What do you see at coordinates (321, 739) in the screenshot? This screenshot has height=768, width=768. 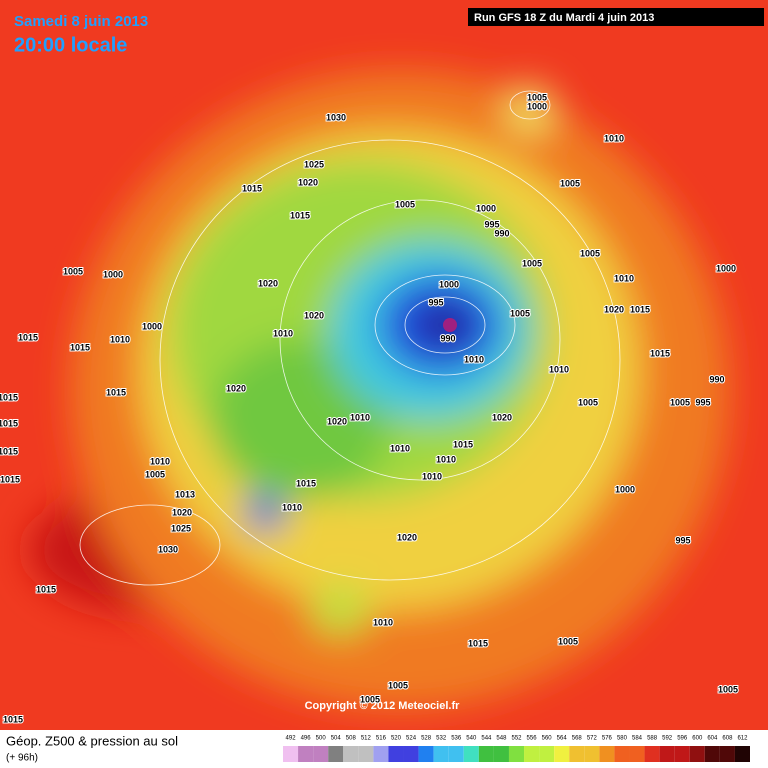 I see `scale-label: 500` at bounding box center [321, 739].